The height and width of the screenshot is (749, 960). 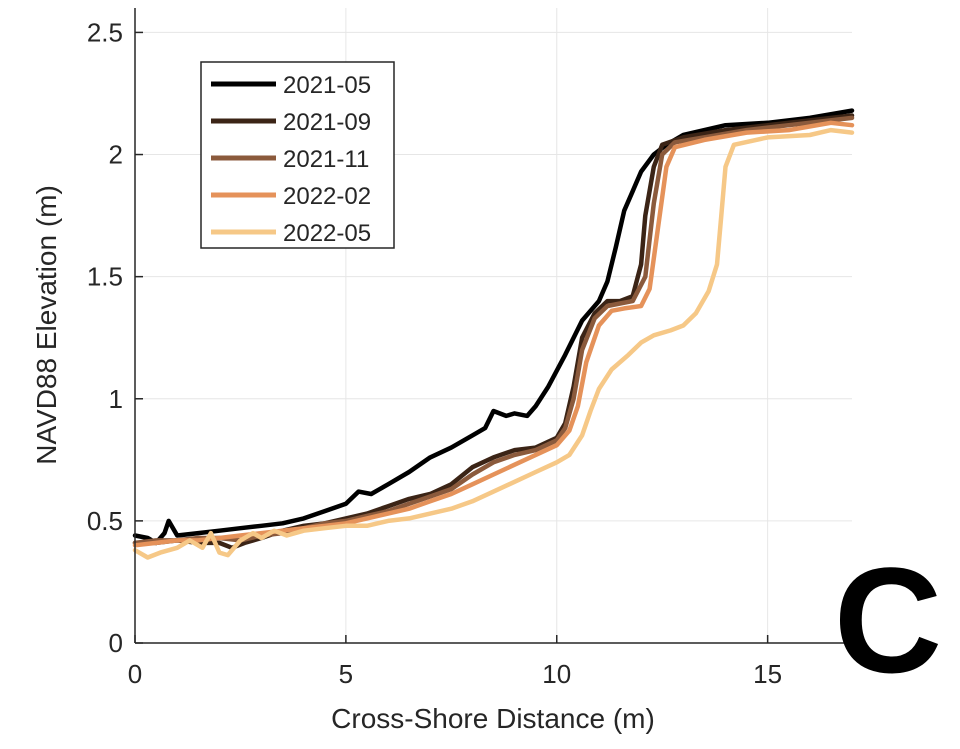 What do you see at coordinates (105, 32) in the screenshot?
I see `y-tick-label: 2.5` at bounding box center [105, 32].